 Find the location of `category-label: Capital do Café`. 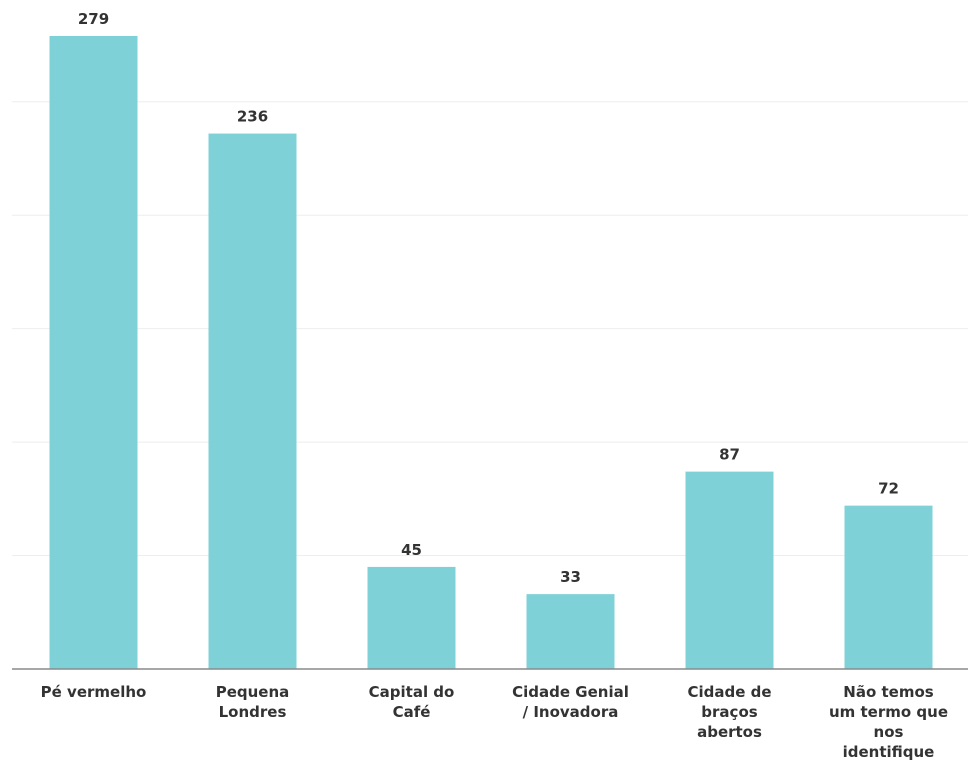

category-label: Capital do Café is located at coordinates (412, 702).